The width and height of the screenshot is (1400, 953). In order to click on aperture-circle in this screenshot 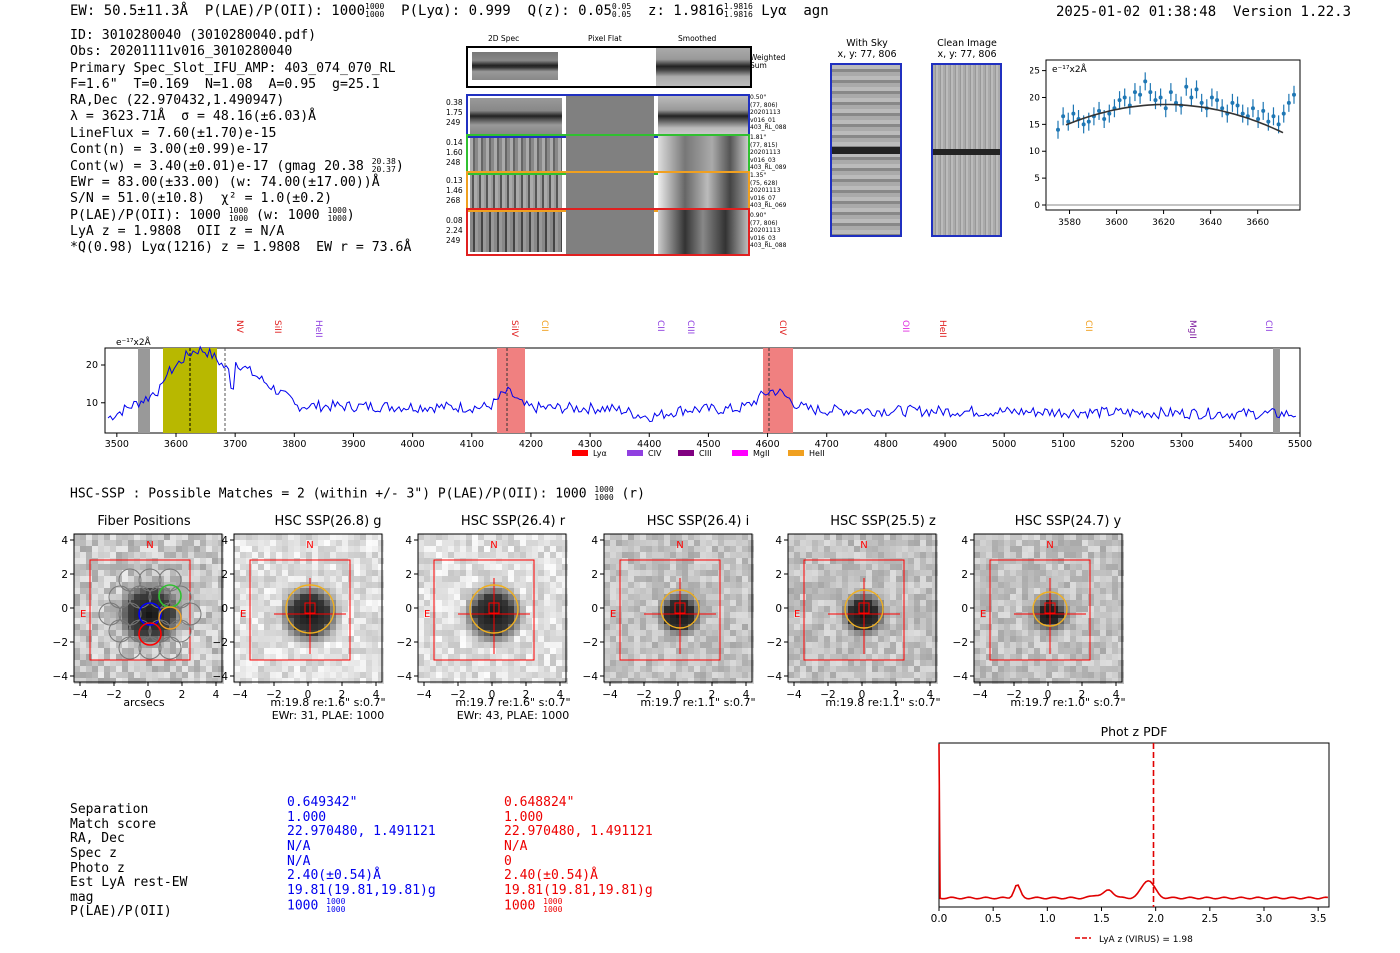, I will do `click(494, 609)`.